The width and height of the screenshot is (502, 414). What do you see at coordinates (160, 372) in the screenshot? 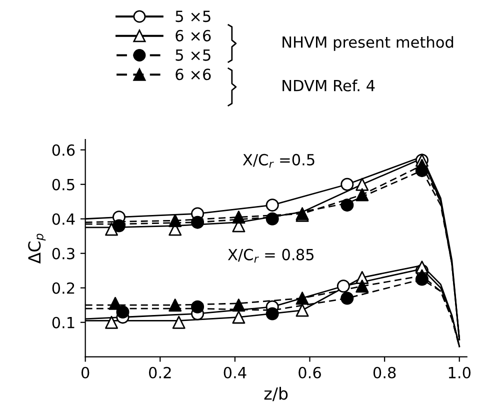
I see `x-tick-label: 0.2` at bounding box center [160, 372].